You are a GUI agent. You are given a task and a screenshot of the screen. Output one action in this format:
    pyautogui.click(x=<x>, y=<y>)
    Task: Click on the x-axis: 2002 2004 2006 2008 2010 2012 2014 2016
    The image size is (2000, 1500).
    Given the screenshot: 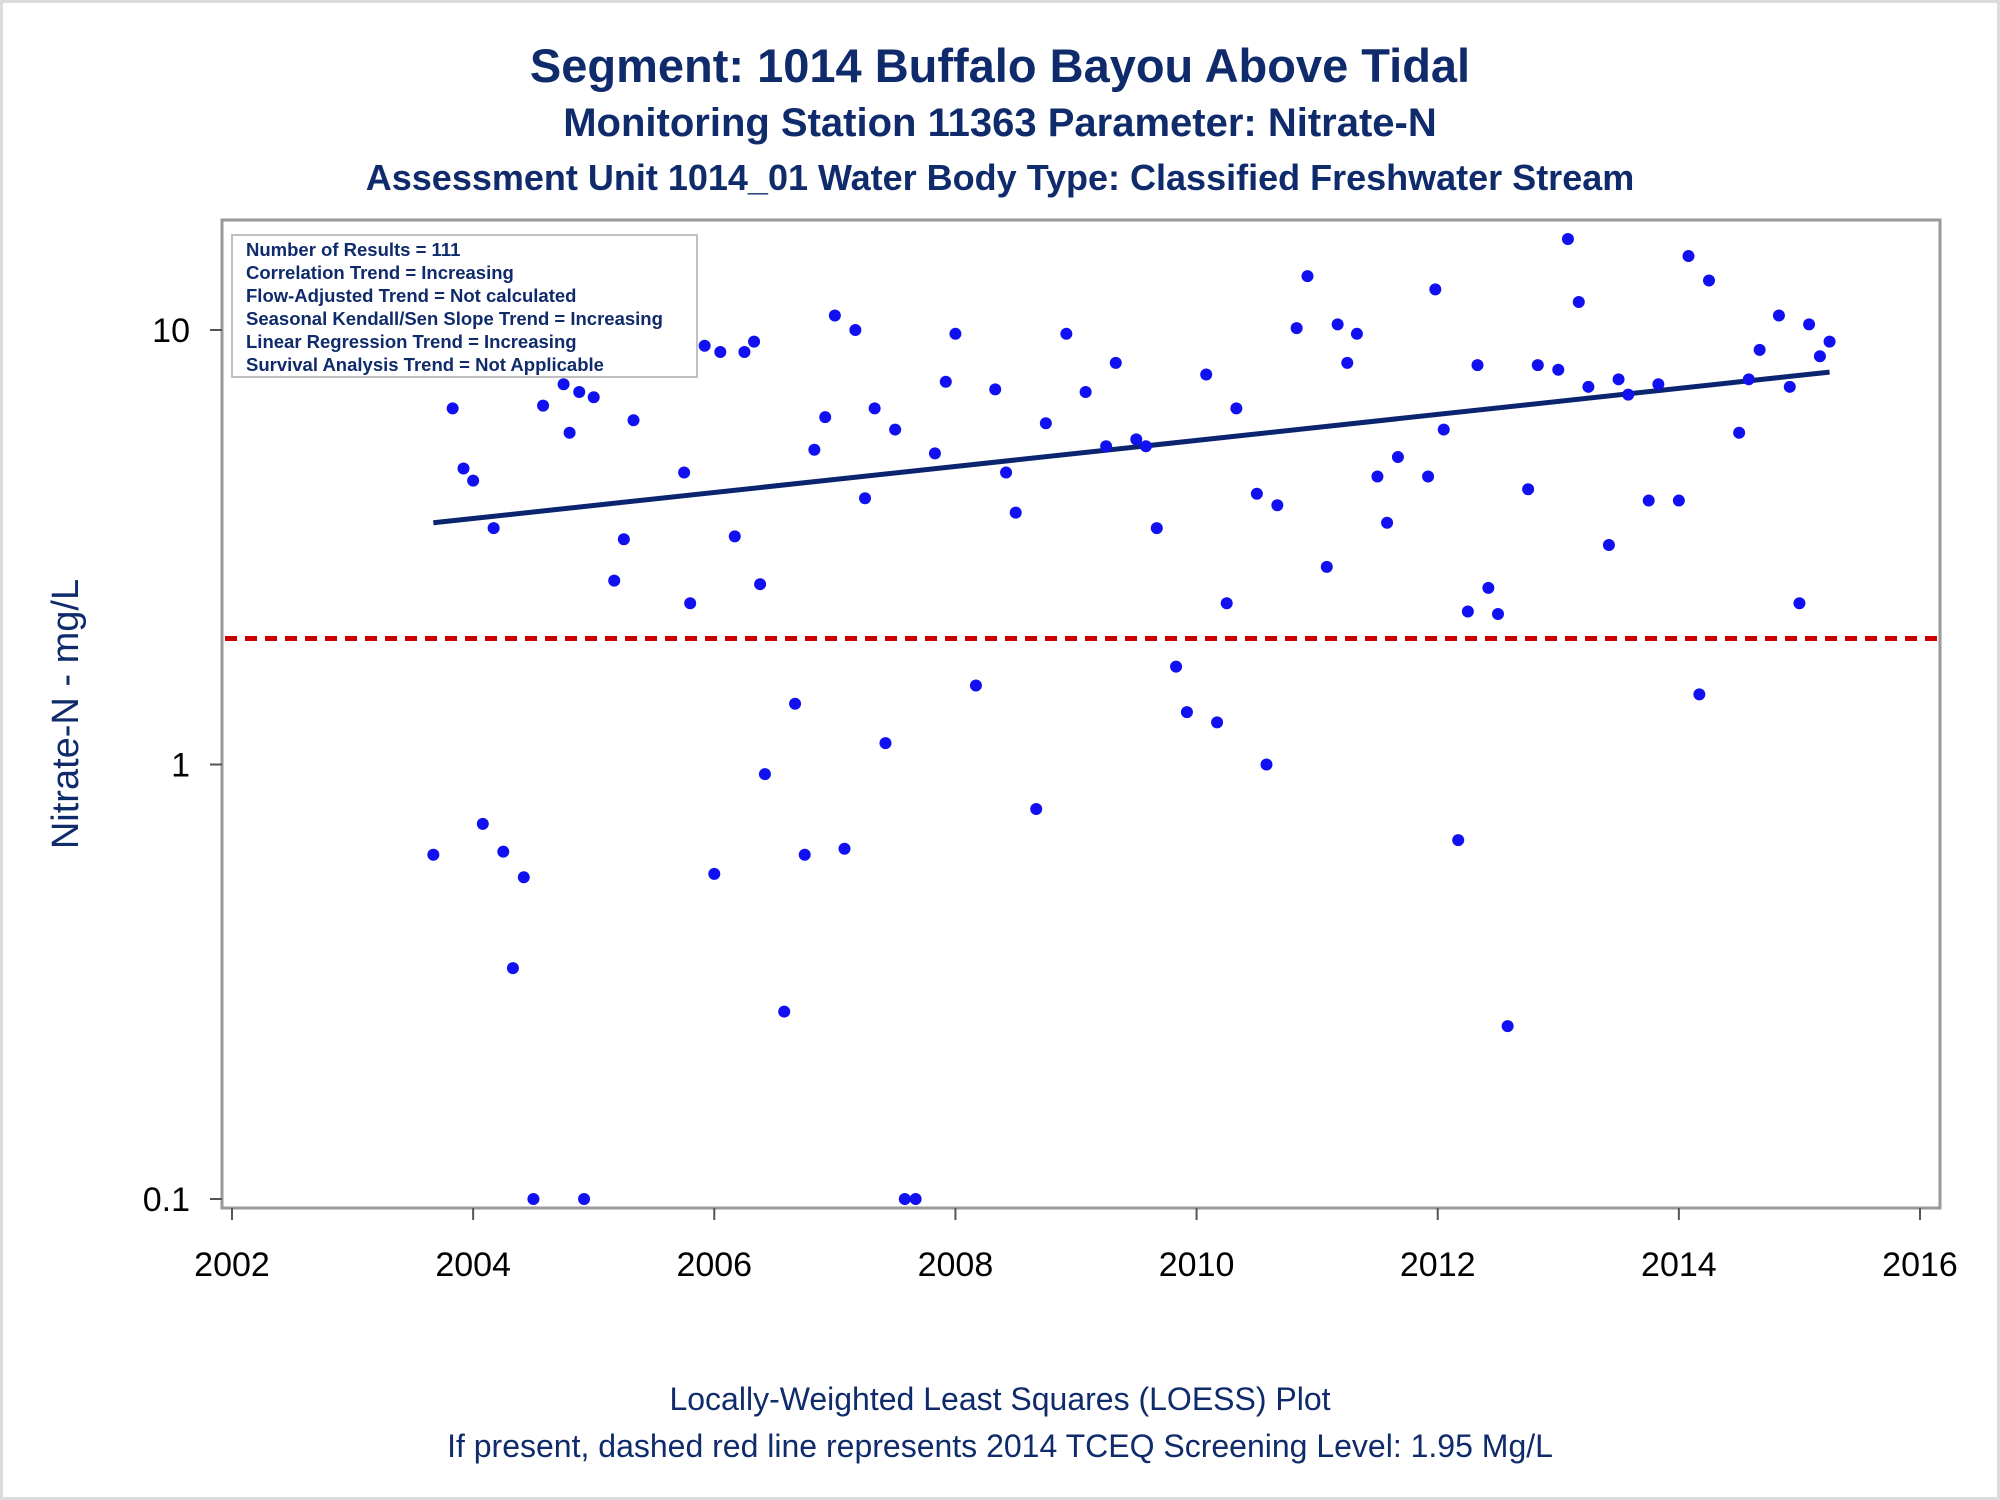 What is the action you would take?
    pyautogui.click(x=1076, y=1246)
    